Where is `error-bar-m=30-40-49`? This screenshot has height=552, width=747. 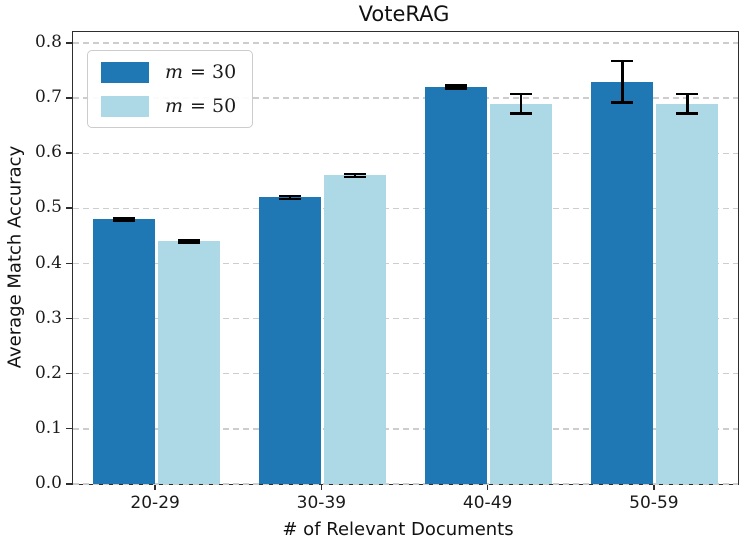 error-bar-m=30-40-49 is located at coordinates (456, 87).